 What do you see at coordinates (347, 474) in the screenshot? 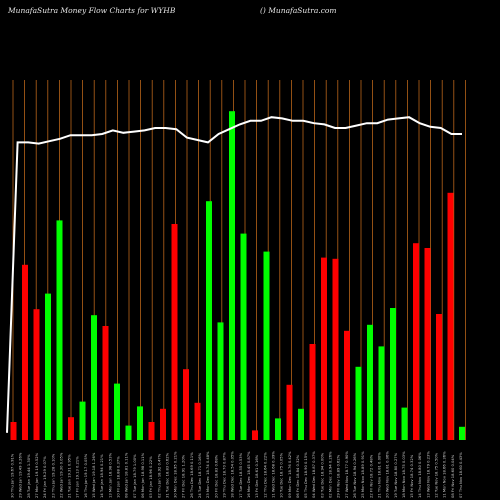
I see `x-tick-label: 27 Wed Nov 18.77 0.90%` at bounding box center [347, 474].